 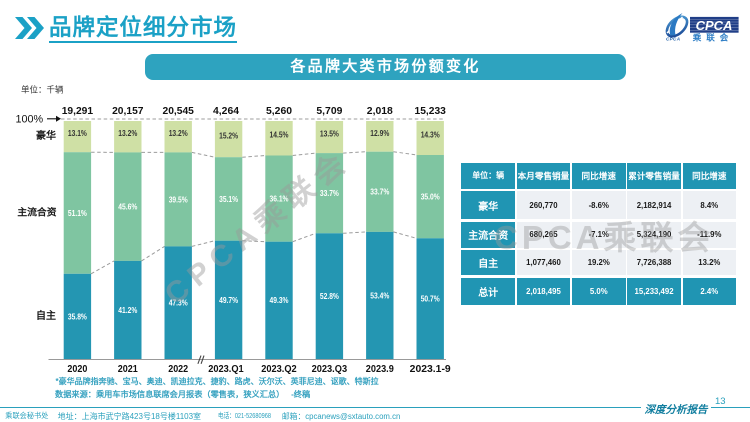 What do you see at coordinates (380, 133) in the screenshot?
I see `svg-text: 12.9%` at bounding box center [380, 133].